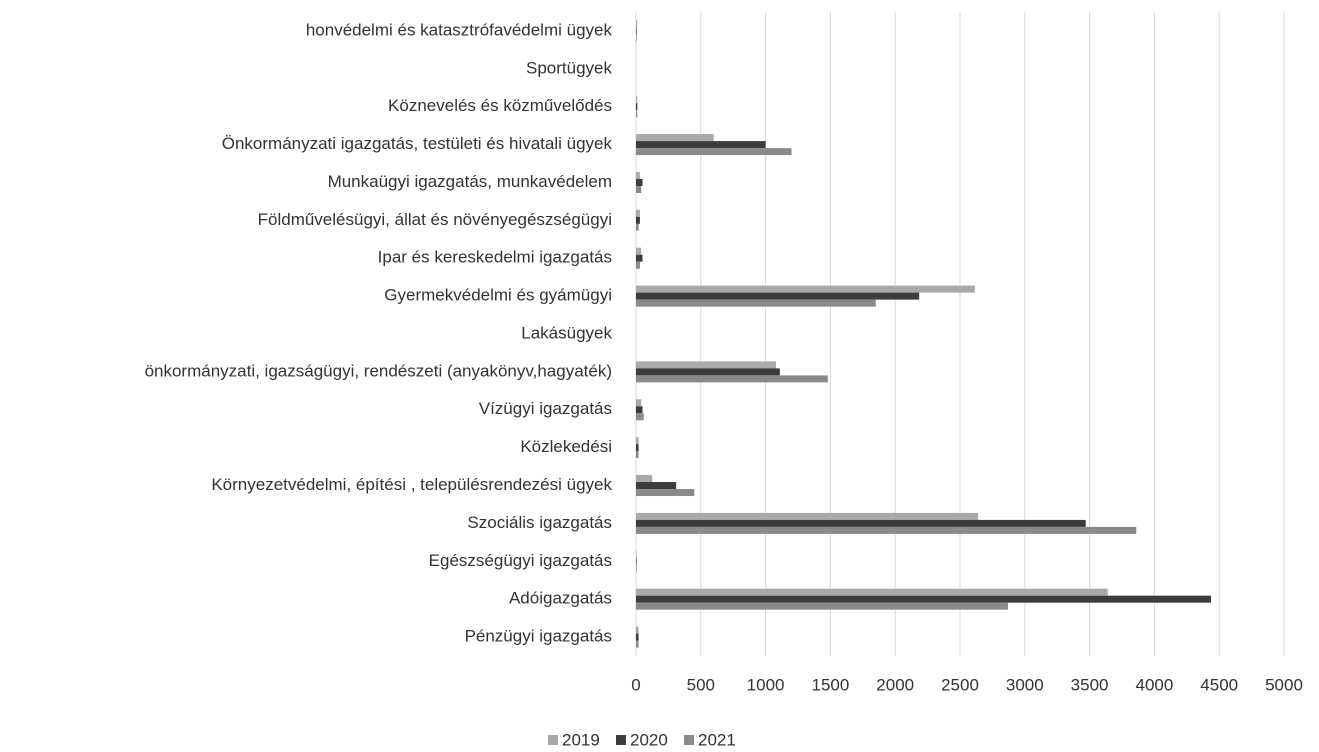 The image size is (1319, 752). I want to click on x-tick-label: 0, so click(635, 684).